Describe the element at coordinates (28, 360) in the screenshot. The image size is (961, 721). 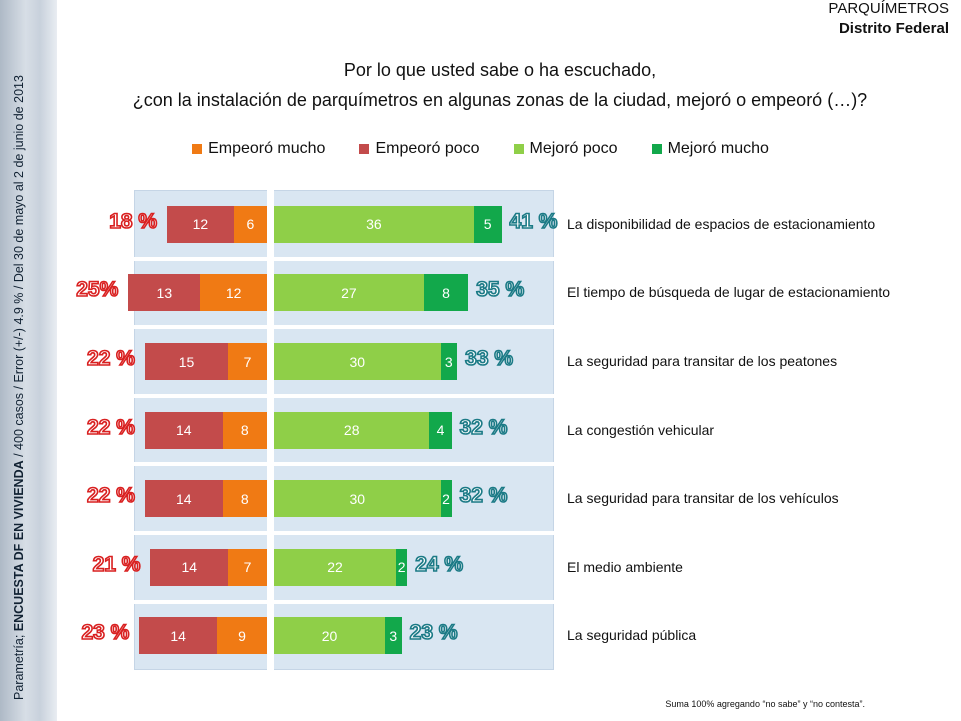
I see `left-decorative-band` at that location.